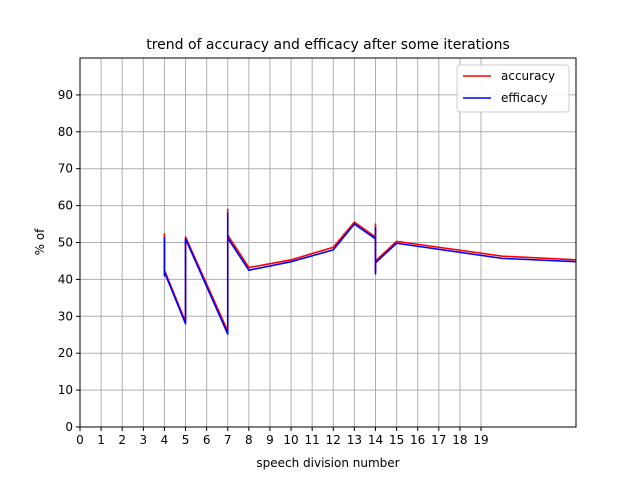 The width and height of the screenshot is (640, 480). What do you see at coordinates (228, 440) in the screenshot?
I see `x-tick-label: 7` at bounding box center [228, 440].